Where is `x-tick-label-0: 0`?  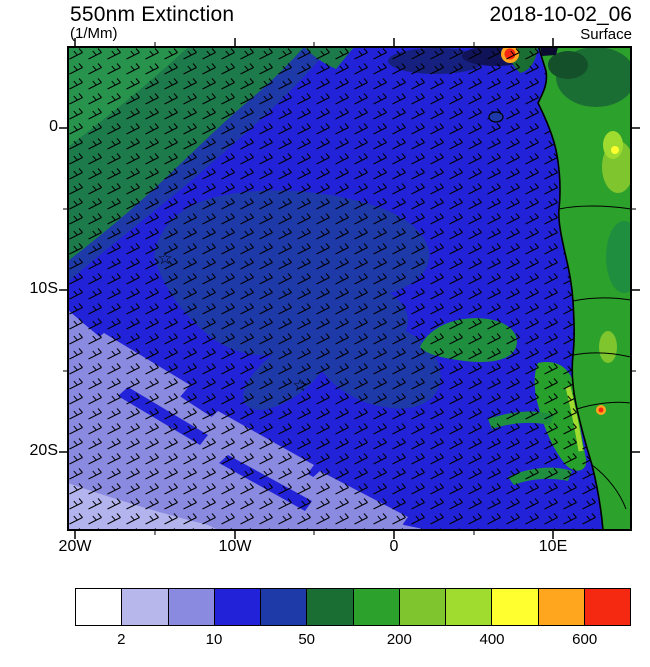
x-tick-label-0: 0 is located at coordinates (394, 546).